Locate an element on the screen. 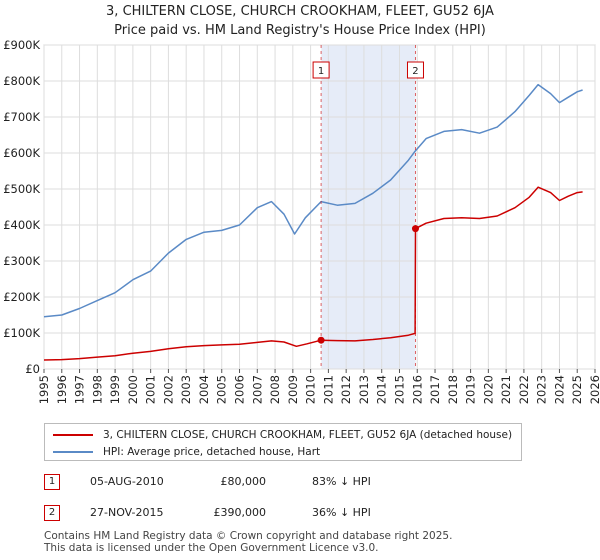 The height and width of the screenshot is (560, 600). sale-row-2: 2 27-NOV-2015 £390,000 36% ↓ HPI is located at coordinates (300, 513).